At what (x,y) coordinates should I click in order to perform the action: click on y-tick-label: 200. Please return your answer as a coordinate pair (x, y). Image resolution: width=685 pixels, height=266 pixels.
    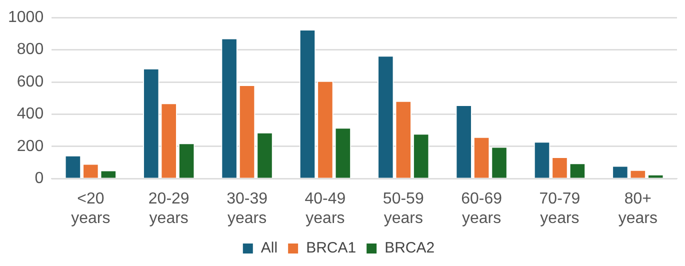
    Looking at the image, I should click on (30, 146).